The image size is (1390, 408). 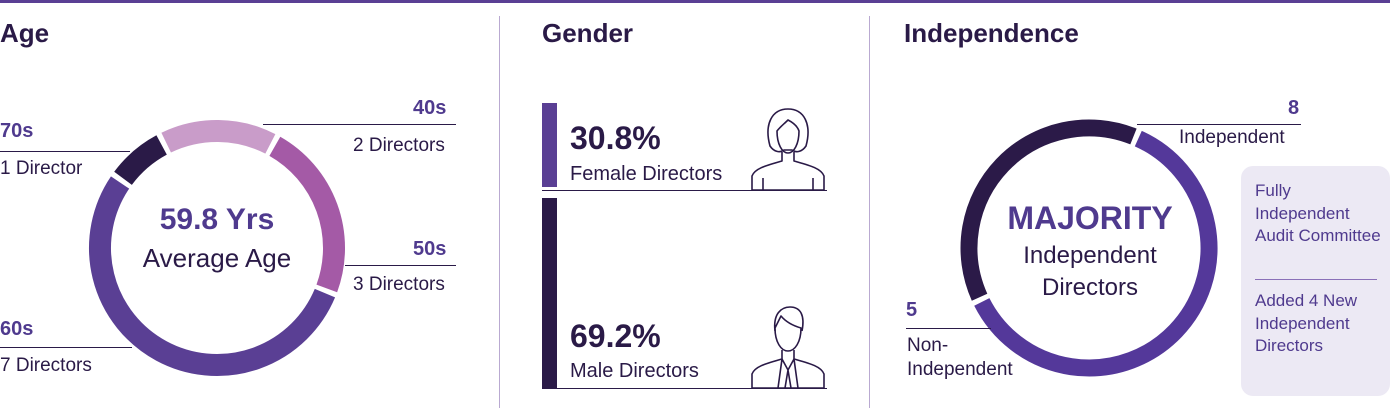 What do you see at coordinates (217, 219) in the screenshot?
I see `average-age-value: 59.8 Yrs` at bounding box center [217, 219].